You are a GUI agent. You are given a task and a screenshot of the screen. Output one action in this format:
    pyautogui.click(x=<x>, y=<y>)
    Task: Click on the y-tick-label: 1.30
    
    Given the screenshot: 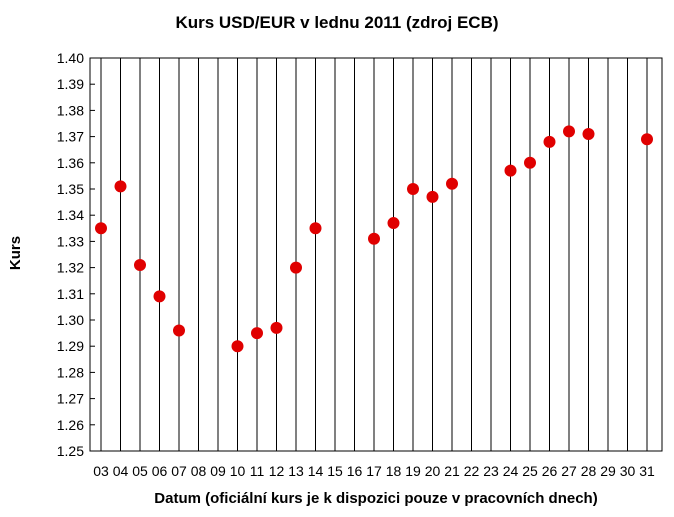 What is the action you would take?
    pyautogui.click(x=70, y=320)
    